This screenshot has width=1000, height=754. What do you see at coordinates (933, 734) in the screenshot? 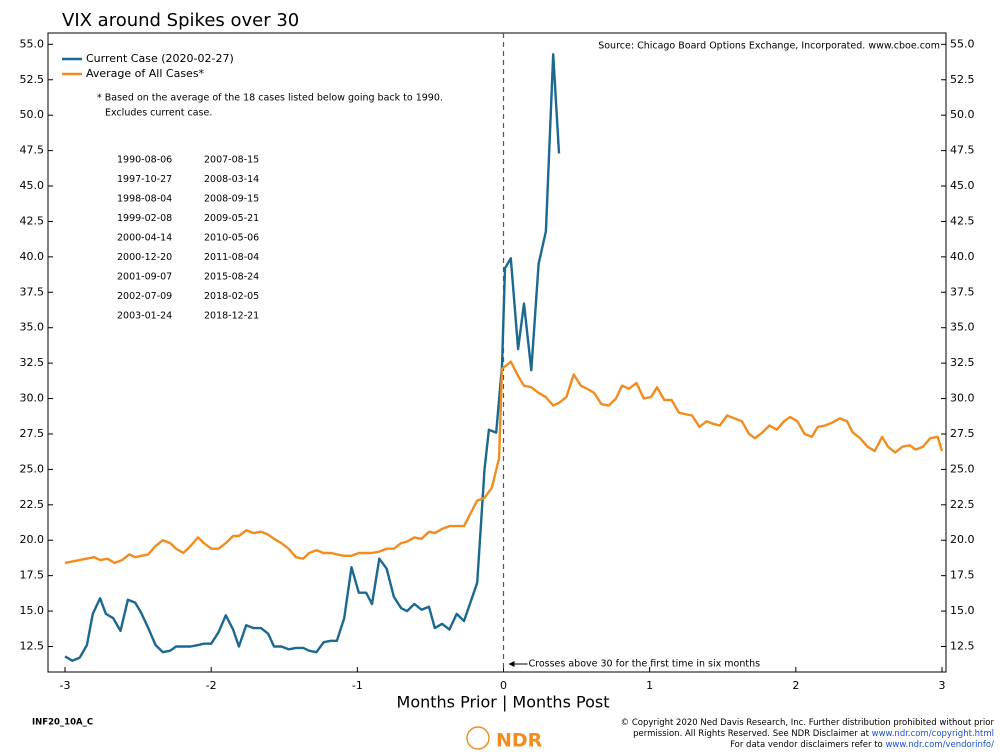
I see `copyright-link: www.ndr.com/copyright.html` at bounding box center [933, 734].